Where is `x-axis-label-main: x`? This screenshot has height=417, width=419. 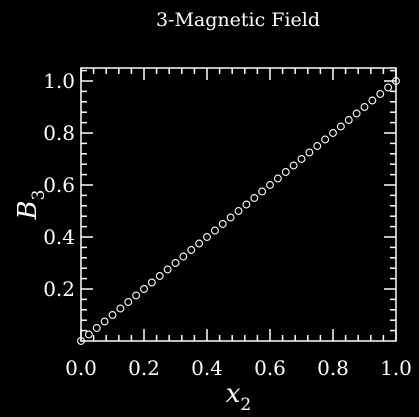
x-axis-label-main: x is located at coordinates (233, 394).